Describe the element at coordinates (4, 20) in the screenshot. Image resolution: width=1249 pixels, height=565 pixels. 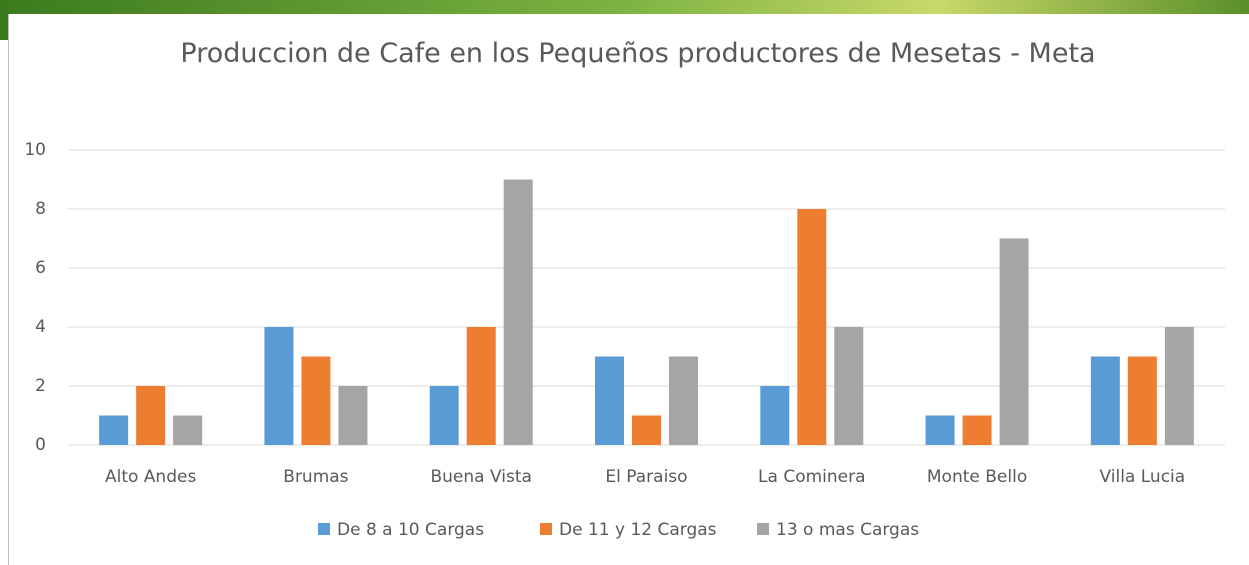
I see `banner-edge` at that location.